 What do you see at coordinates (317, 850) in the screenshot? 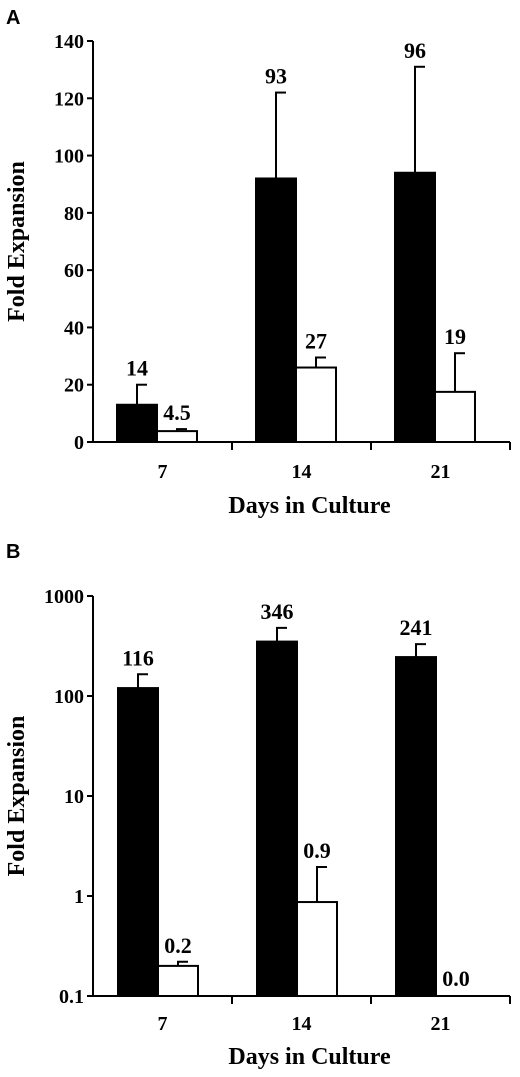
I see `data-label: 0.9` at bounding box center [317, 850].